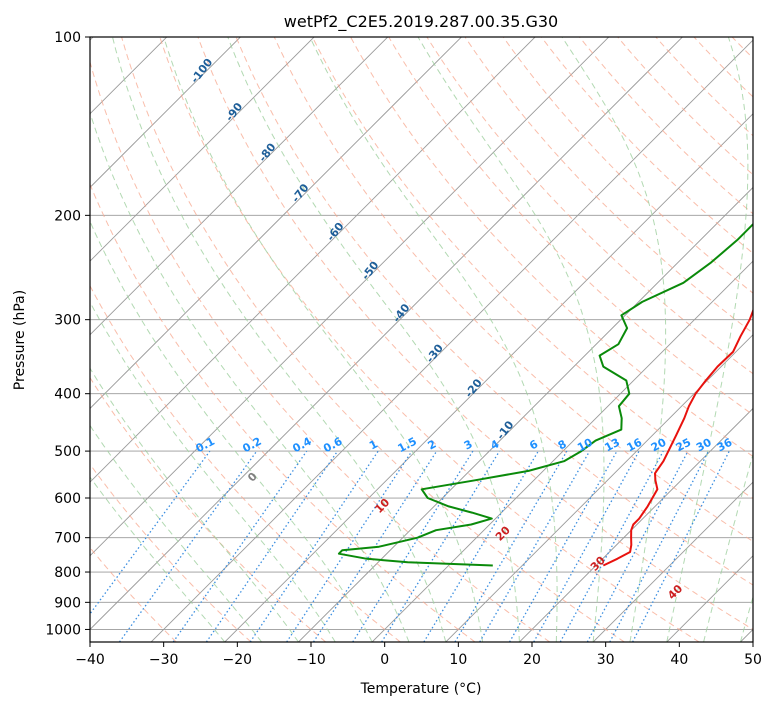 The width and height of the screenshot is (775, 708). Describe the element at coordinates (67, 452) in the screenshot. I see `y-tick-label: 500` at that location.